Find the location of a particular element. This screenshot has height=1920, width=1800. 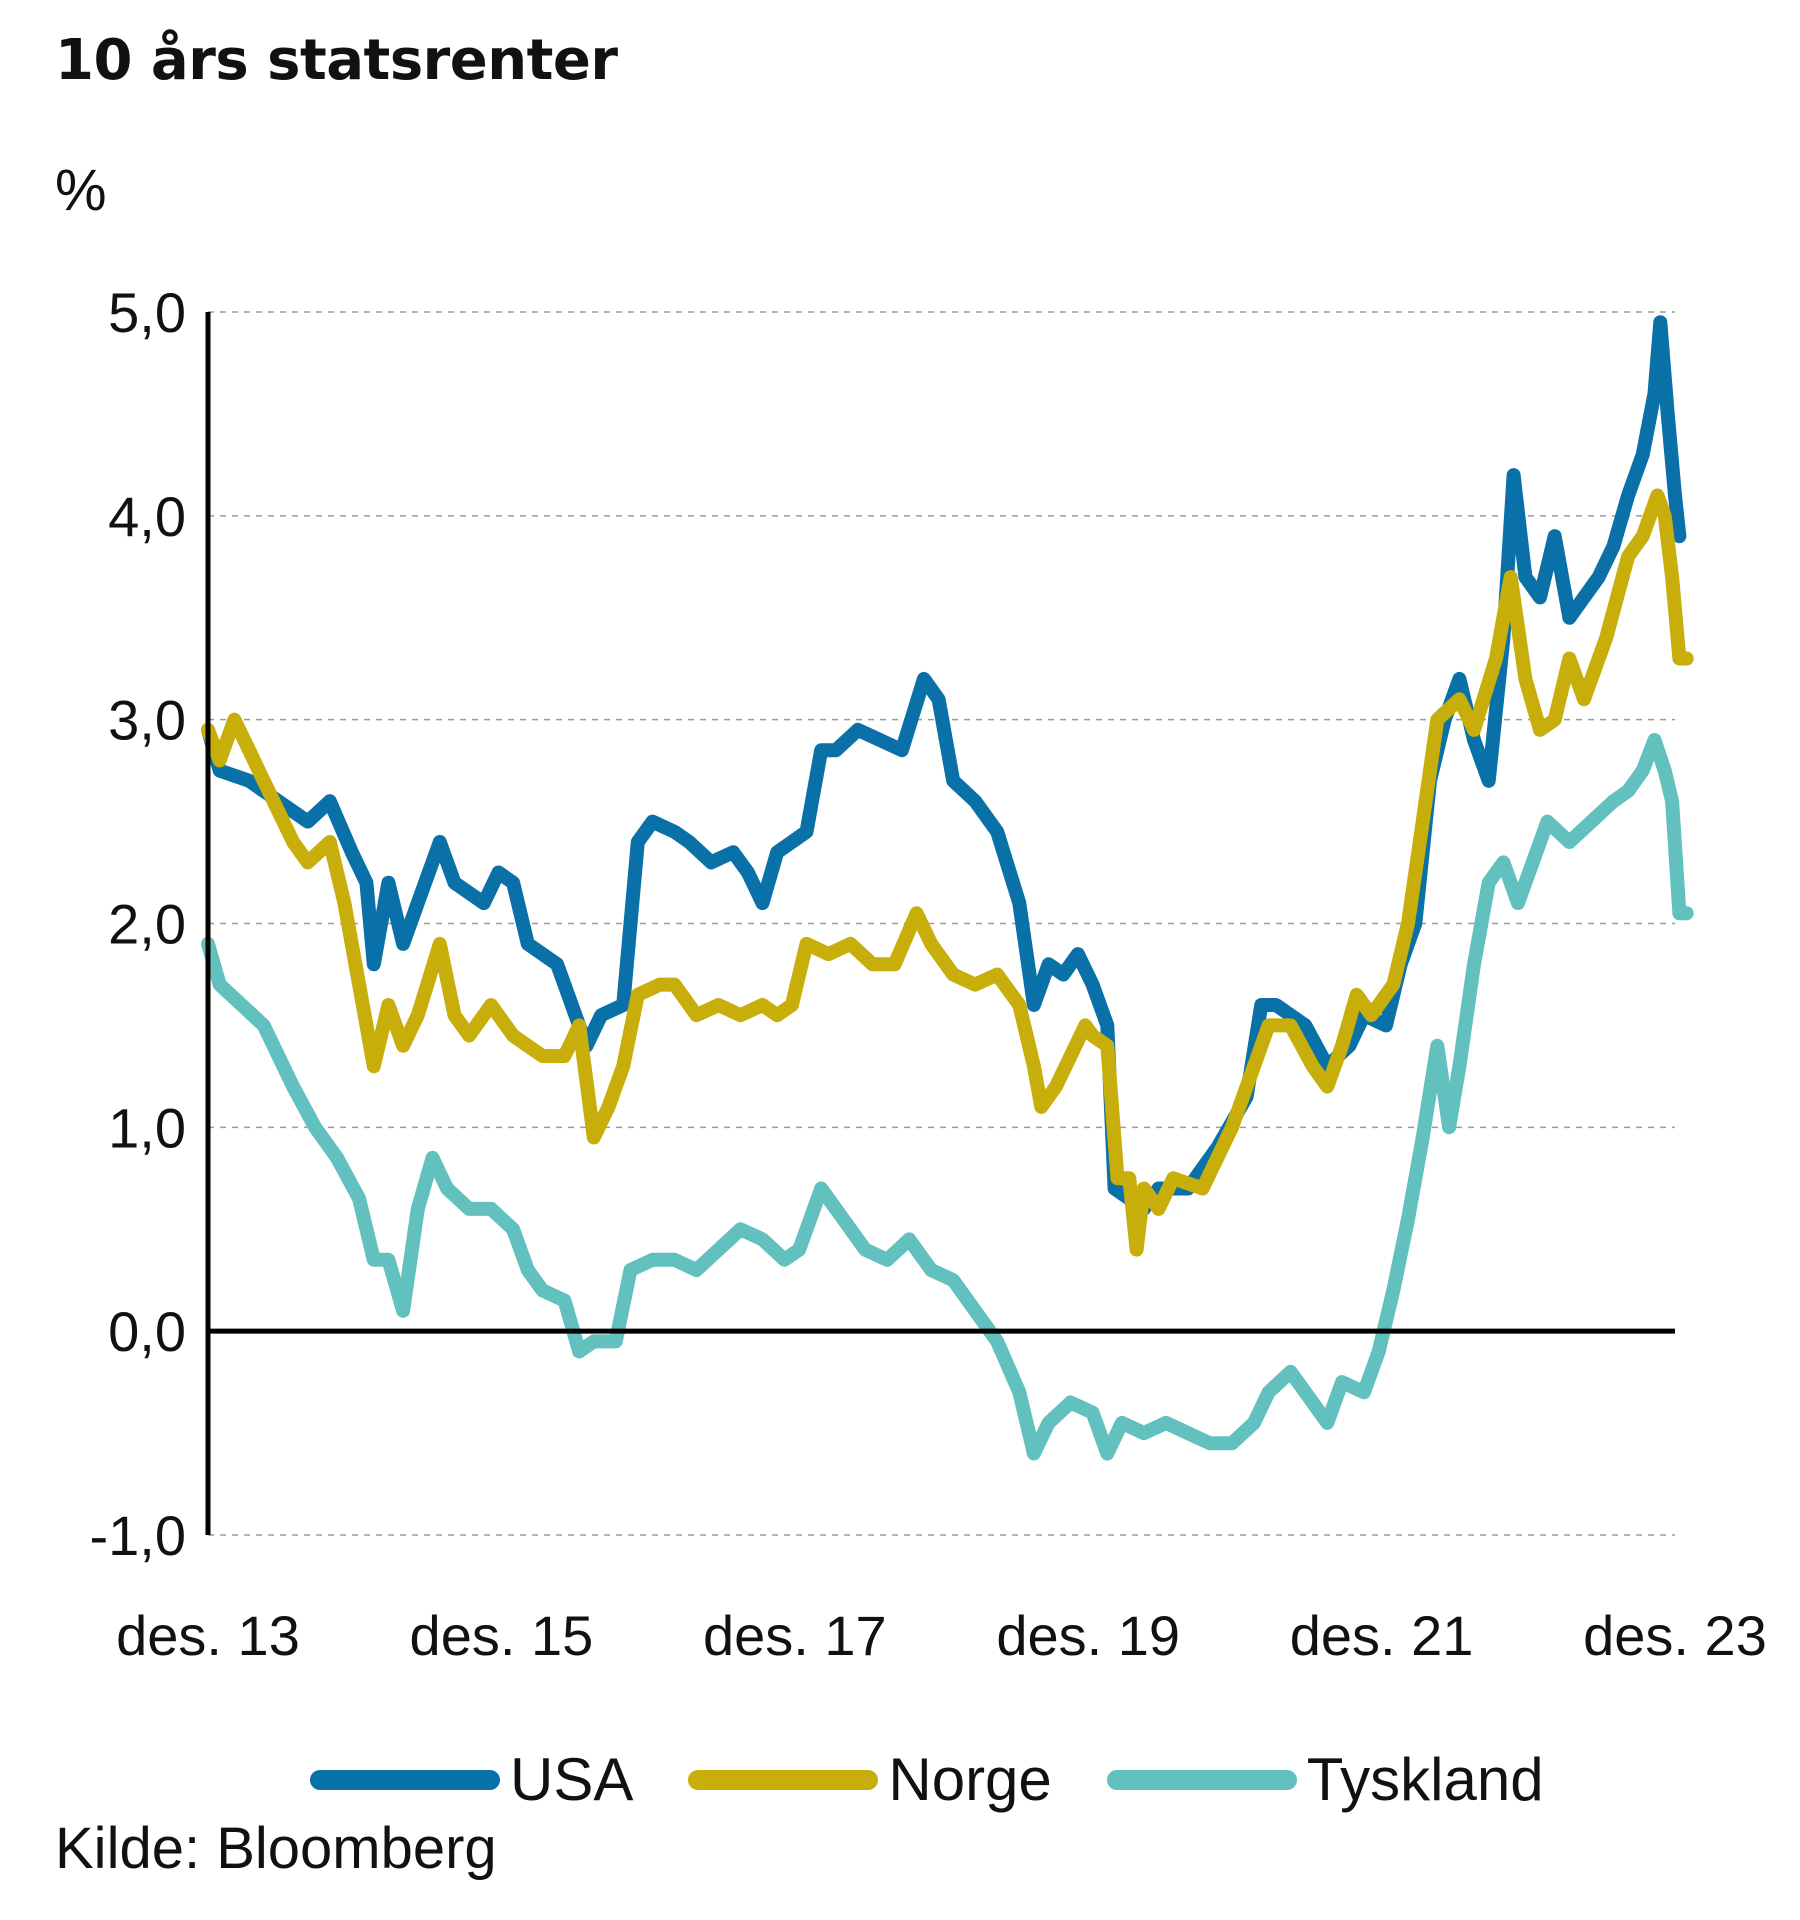

legend-swatch-tyskland is located at coordinates (1201, 1779).